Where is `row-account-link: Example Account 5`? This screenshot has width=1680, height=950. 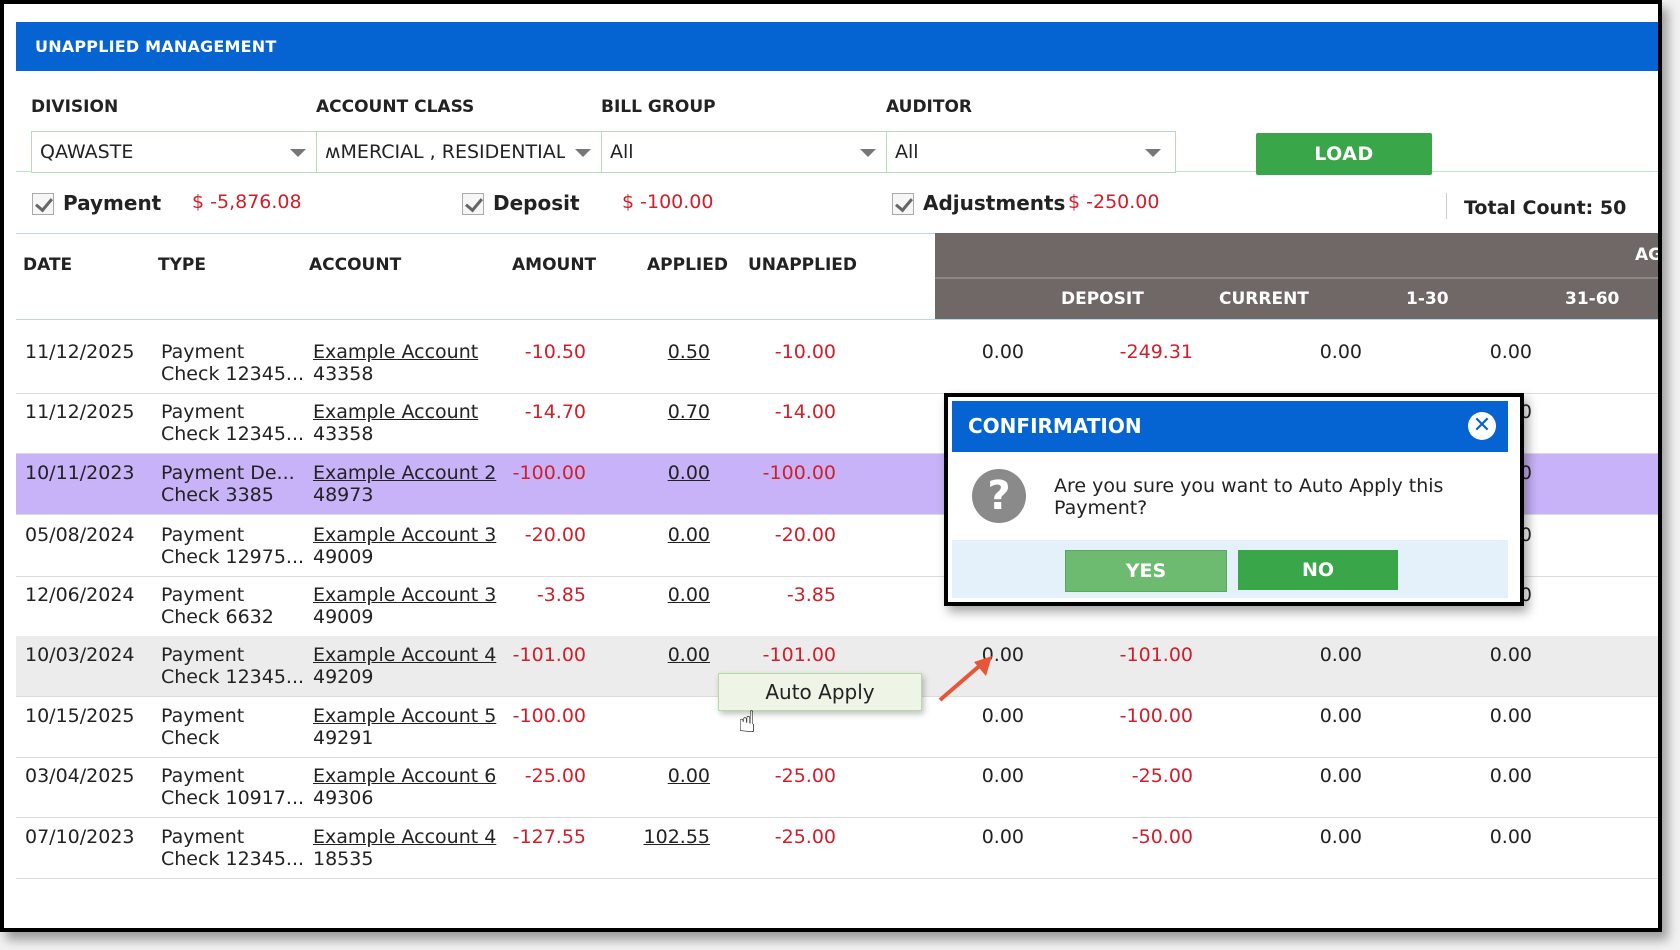 row-account-link: Example Account 5 is located at coordinates (405, 716).